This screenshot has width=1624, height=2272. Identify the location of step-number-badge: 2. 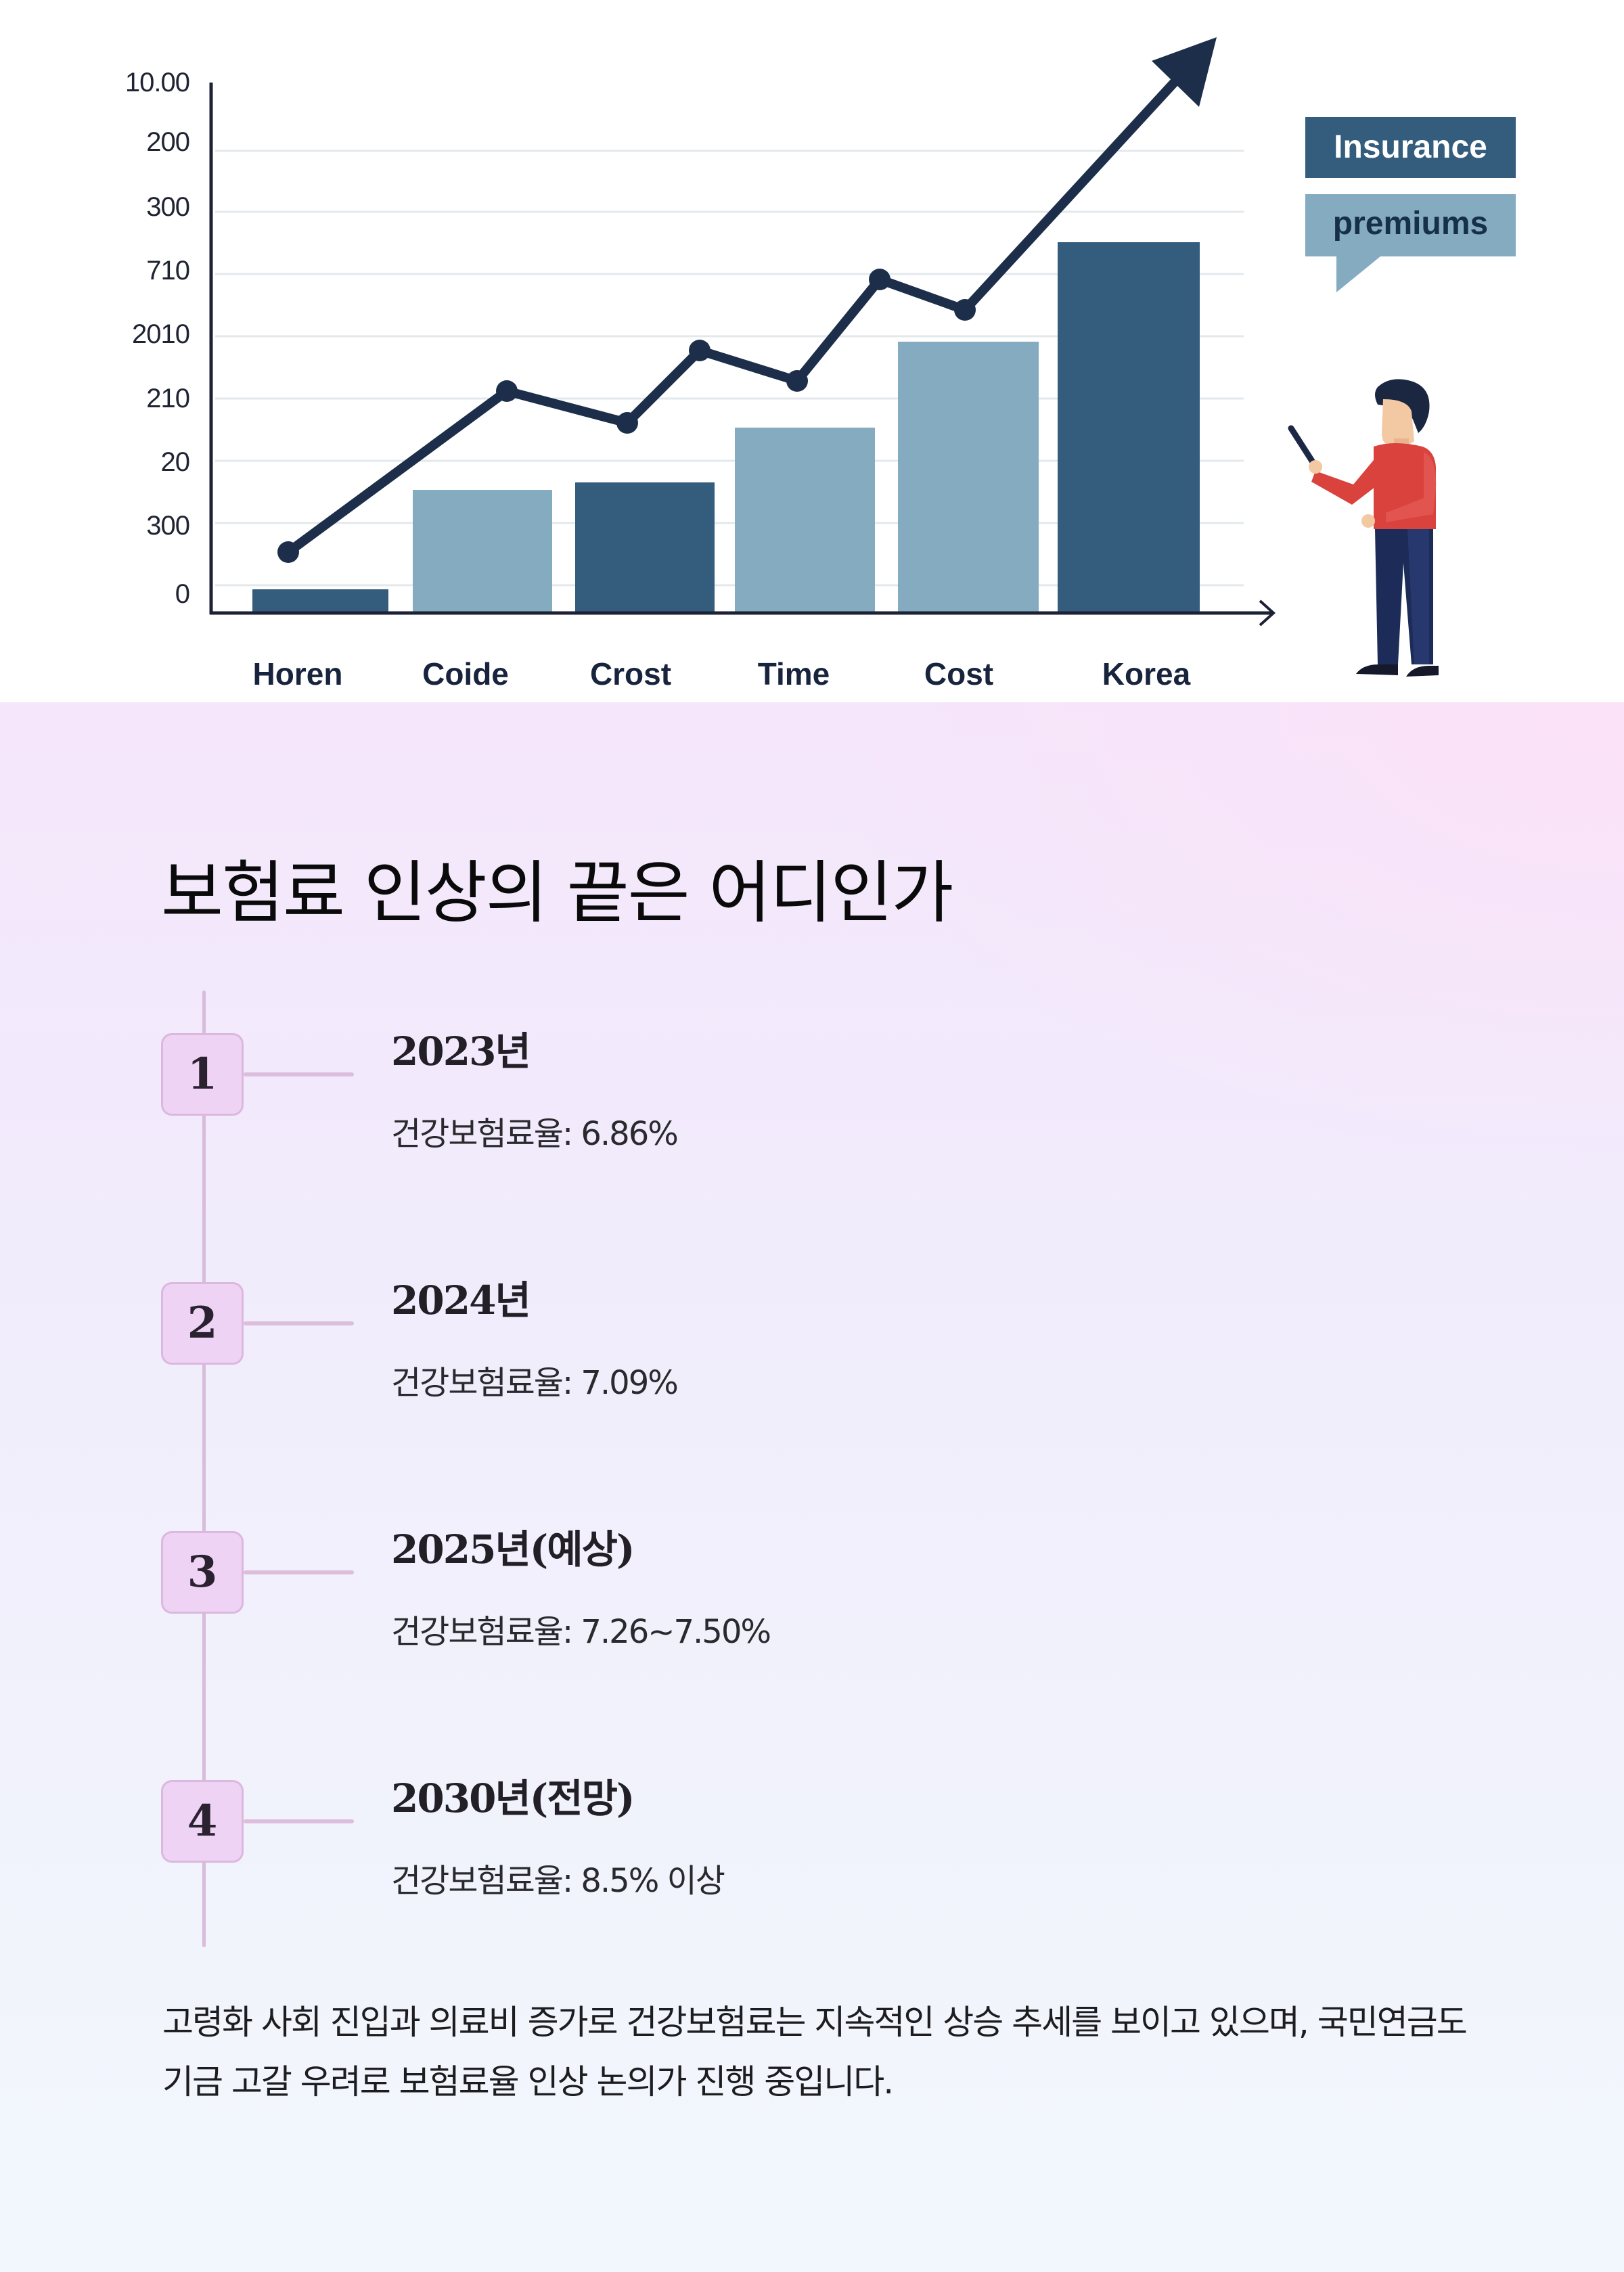
(202, 1323).